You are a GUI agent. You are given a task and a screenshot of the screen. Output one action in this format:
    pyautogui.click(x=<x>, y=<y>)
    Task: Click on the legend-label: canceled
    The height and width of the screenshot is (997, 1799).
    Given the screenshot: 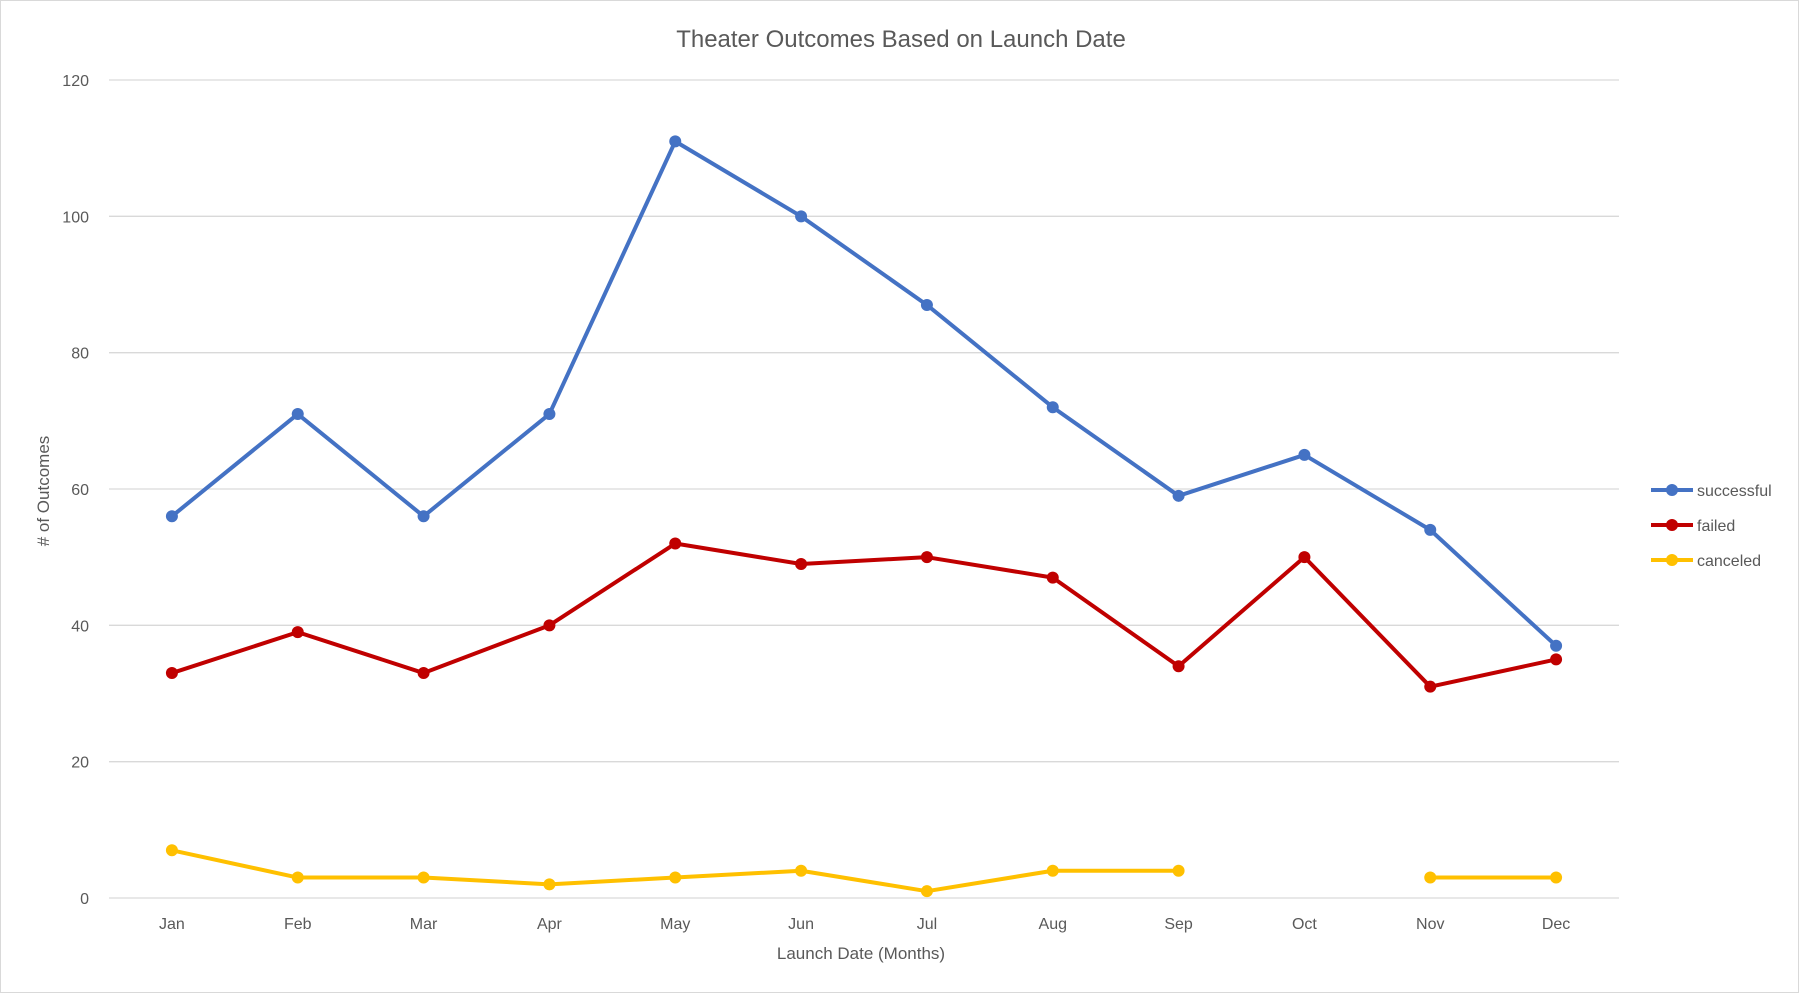 What is the action you would take?
    pyautogui.click(x=1729, y=561)
    